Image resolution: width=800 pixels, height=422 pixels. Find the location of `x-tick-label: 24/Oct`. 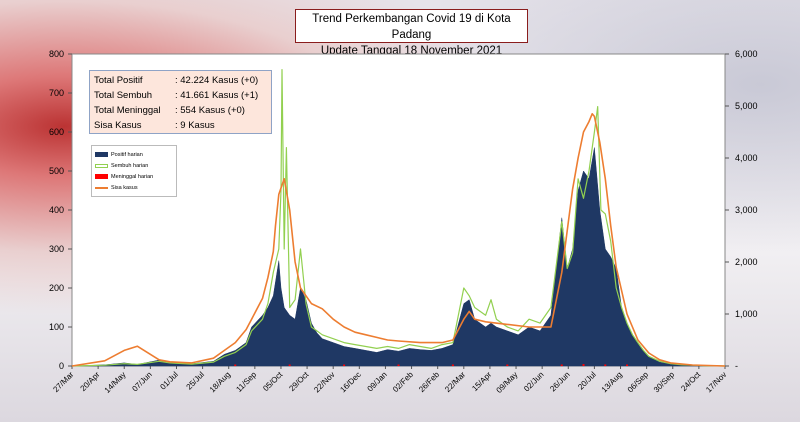

x-tick-label: 24/Oct is located at coordinates (691, 382).